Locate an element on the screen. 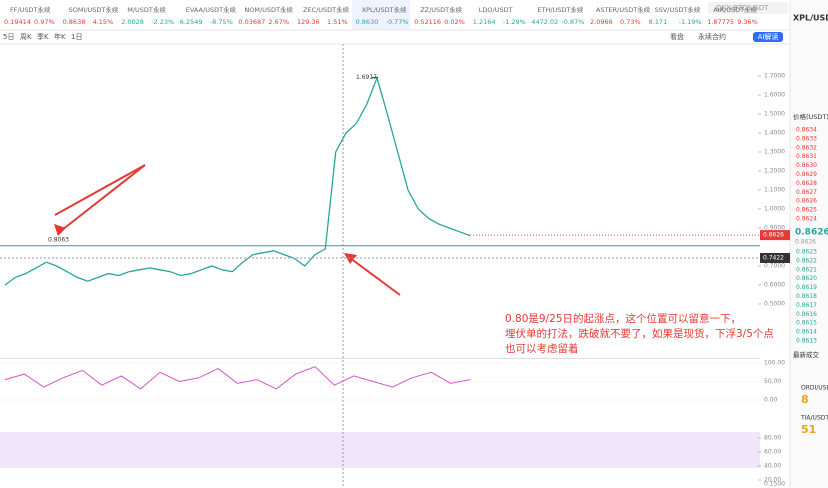 This screenshot has height=488, width=828. bid: 0.8618 is located at coordinates (806, 296).